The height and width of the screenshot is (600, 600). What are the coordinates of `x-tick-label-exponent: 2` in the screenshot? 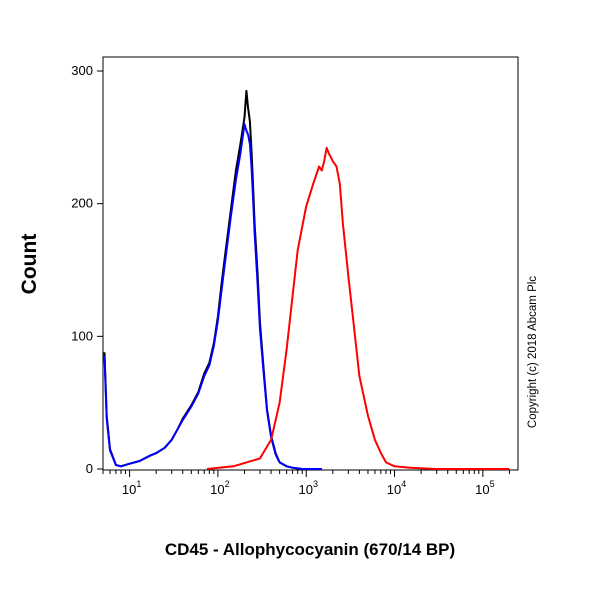 It's located at (227, 484).